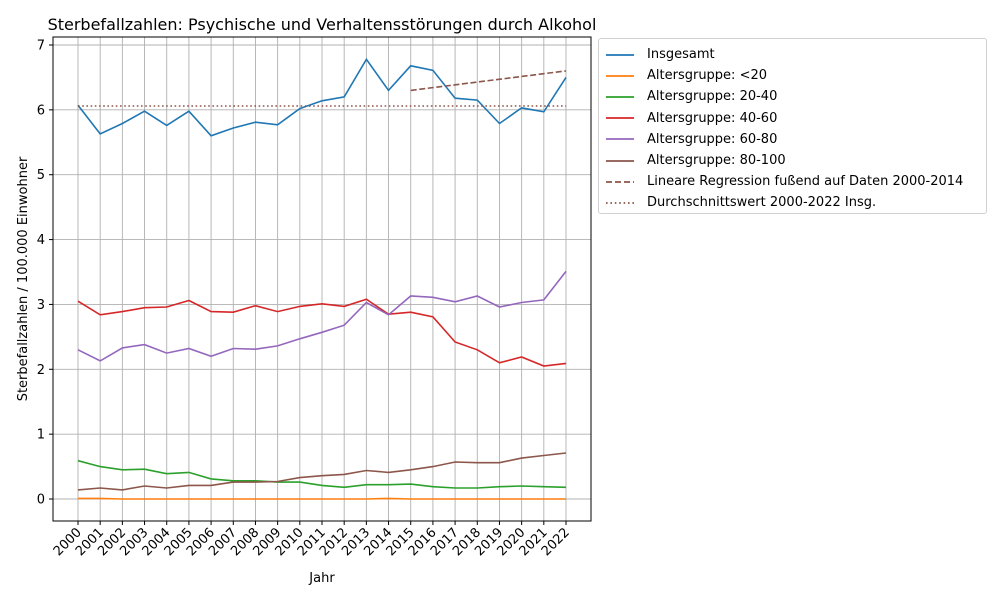  What do you see at coordinates (23, 278) in the screenshot?
I see `y-axis-label: Sterbefallzahlen / 100.000 Einwohner` at bounding box center [23, 278].